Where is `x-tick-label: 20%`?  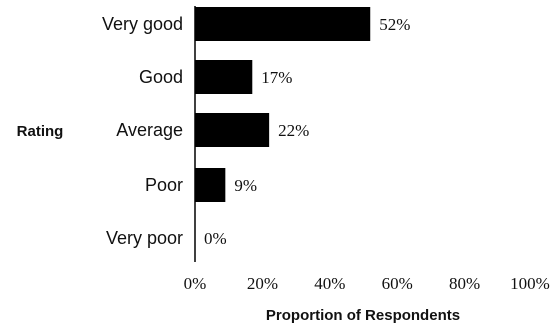 x-tick-label: 20% is located at coordinates (262, 283).